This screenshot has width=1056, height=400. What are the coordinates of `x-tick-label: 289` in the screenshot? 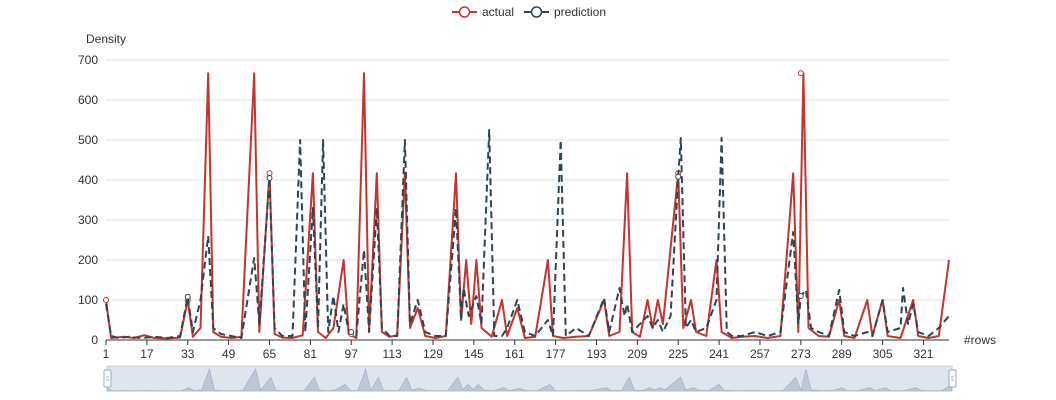 It's located at (842, 354).